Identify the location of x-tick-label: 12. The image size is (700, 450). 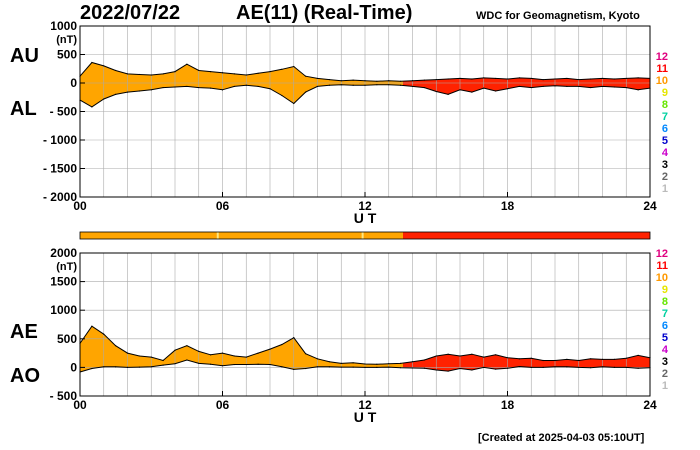
(365, 405).